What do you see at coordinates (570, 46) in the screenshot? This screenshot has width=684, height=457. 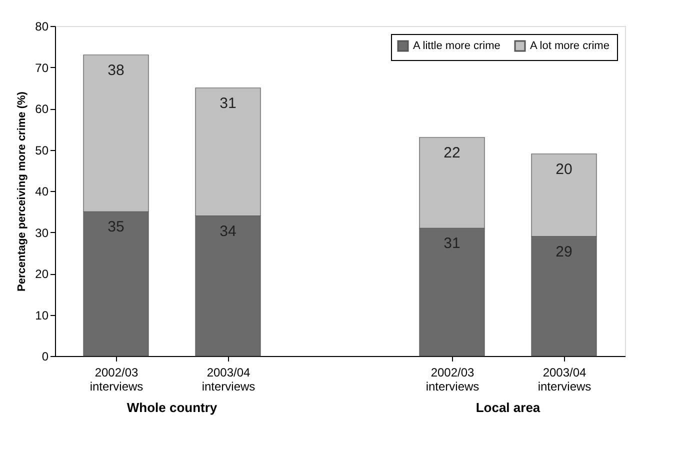 I see `legend-label: A lot more crime` at bounding box center [570, 46].